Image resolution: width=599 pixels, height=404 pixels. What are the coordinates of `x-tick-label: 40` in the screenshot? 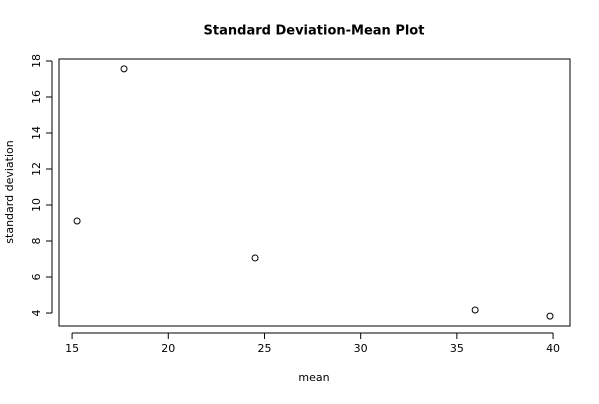 It's located at (553, 348).